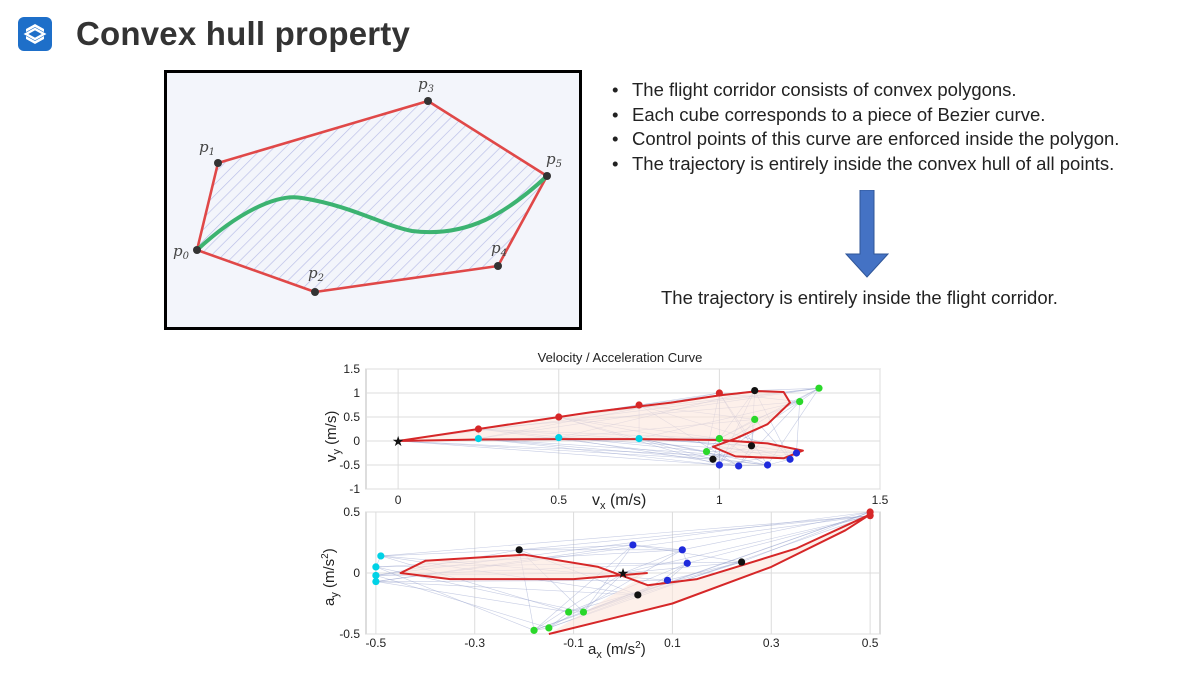 Image resolution: width=1185 pixels, height=673 pixels. Describe the element at coordinates (554, 160) in the screenshot. I see `label-p5: p5` at that location.